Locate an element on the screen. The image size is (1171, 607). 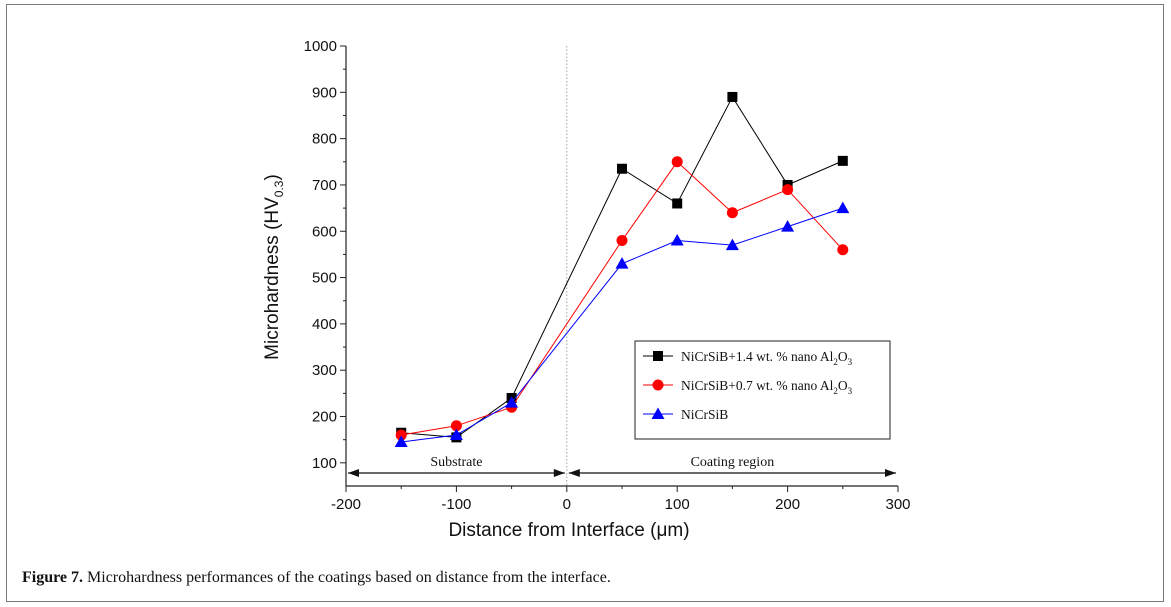
legend-label: NiCrSiB+1.4 wt. % nano Al2O3 is located at coordinates (767, 358).